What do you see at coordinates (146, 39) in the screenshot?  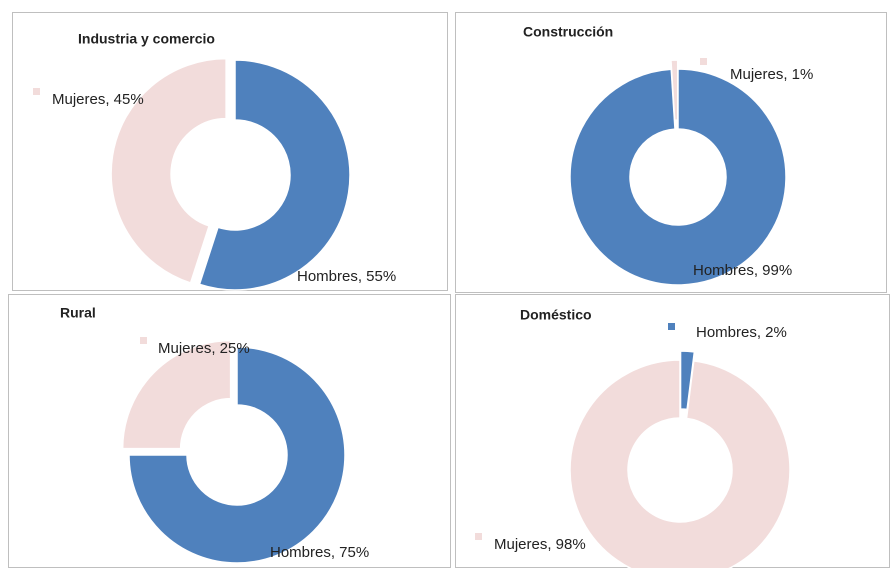 I see `chart-title: Industria y comercio` at bounding box center [146, 39].